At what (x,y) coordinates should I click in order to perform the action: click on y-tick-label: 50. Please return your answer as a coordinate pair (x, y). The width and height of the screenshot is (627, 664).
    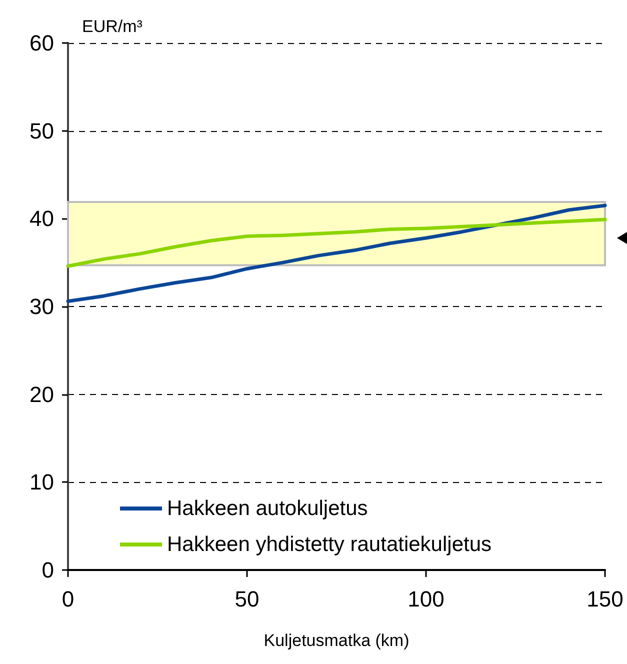
    Looking at the image, I should click on (42, 131).